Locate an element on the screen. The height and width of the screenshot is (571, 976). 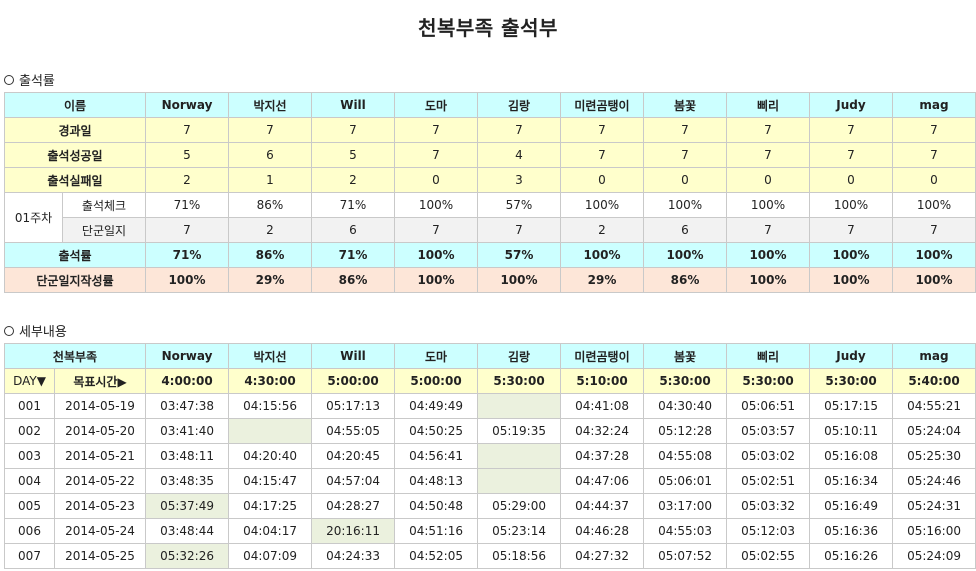
time-cell: 05:03:32 is located at coordinates (768, 506).